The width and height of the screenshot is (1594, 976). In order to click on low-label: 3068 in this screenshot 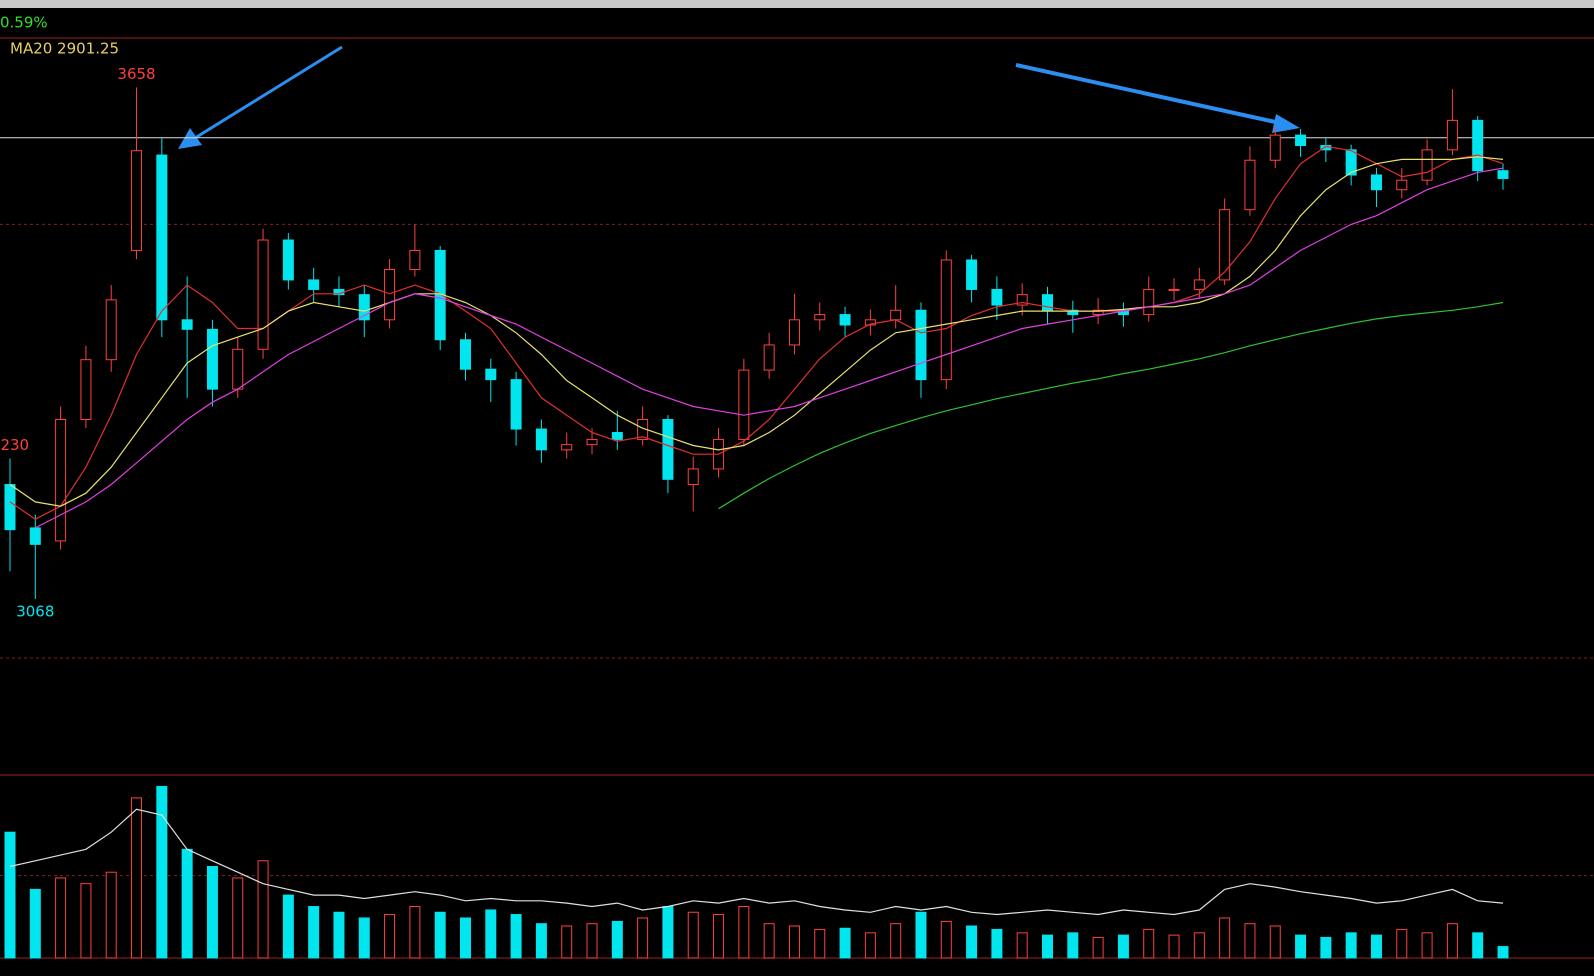, I will do `click(35, 611)`.